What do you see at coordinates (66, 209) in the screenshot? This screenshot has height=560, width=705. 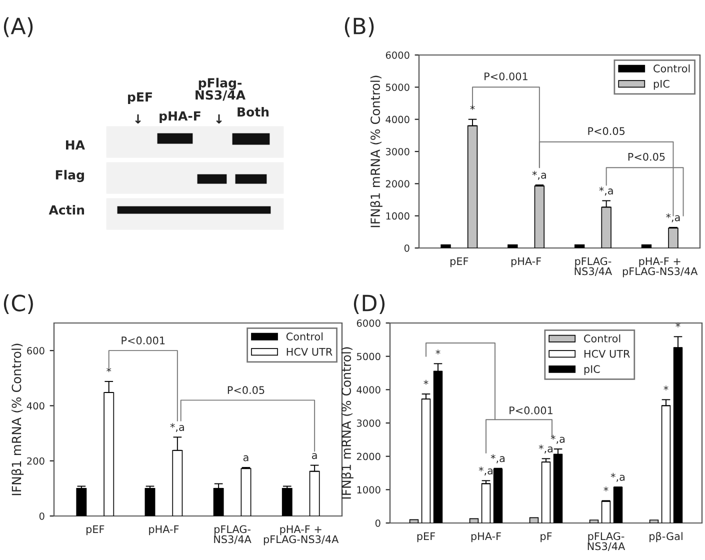 I see `text: Actin` at bounding box center [66, 209].